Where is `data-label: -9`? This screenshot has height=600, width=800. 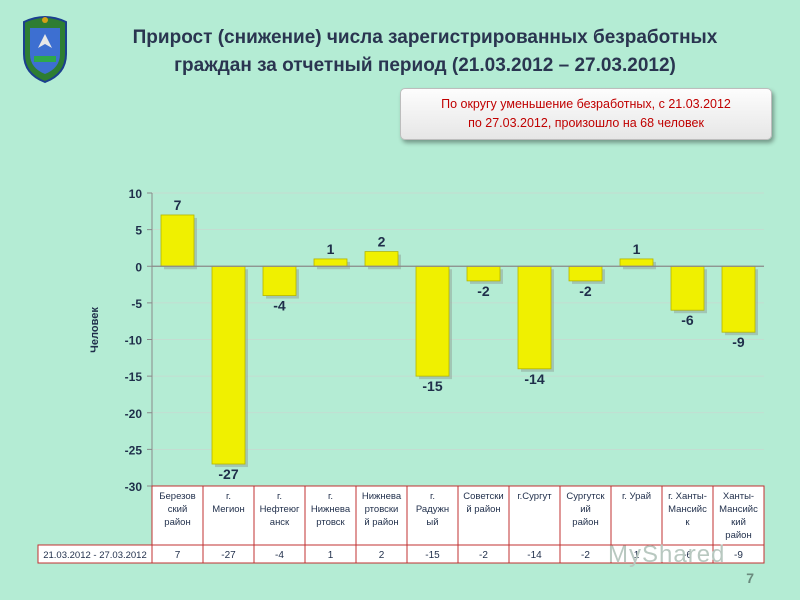 data-label: -9 is located at coordinates (738, 342).